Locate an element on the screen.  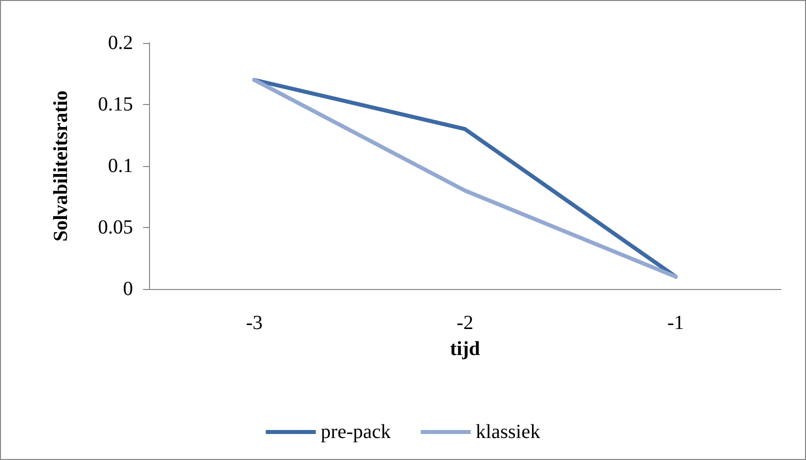
y-tick-label: 0 is located at coordinates (128, 289).